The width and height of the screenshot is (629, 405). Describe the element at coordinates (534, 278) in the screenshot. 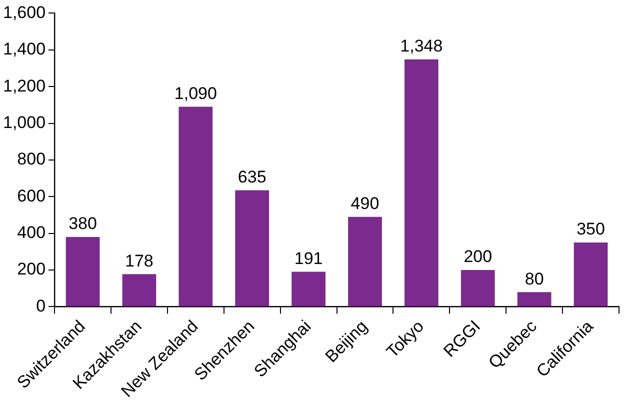

I see `data-label: 80` at that location.